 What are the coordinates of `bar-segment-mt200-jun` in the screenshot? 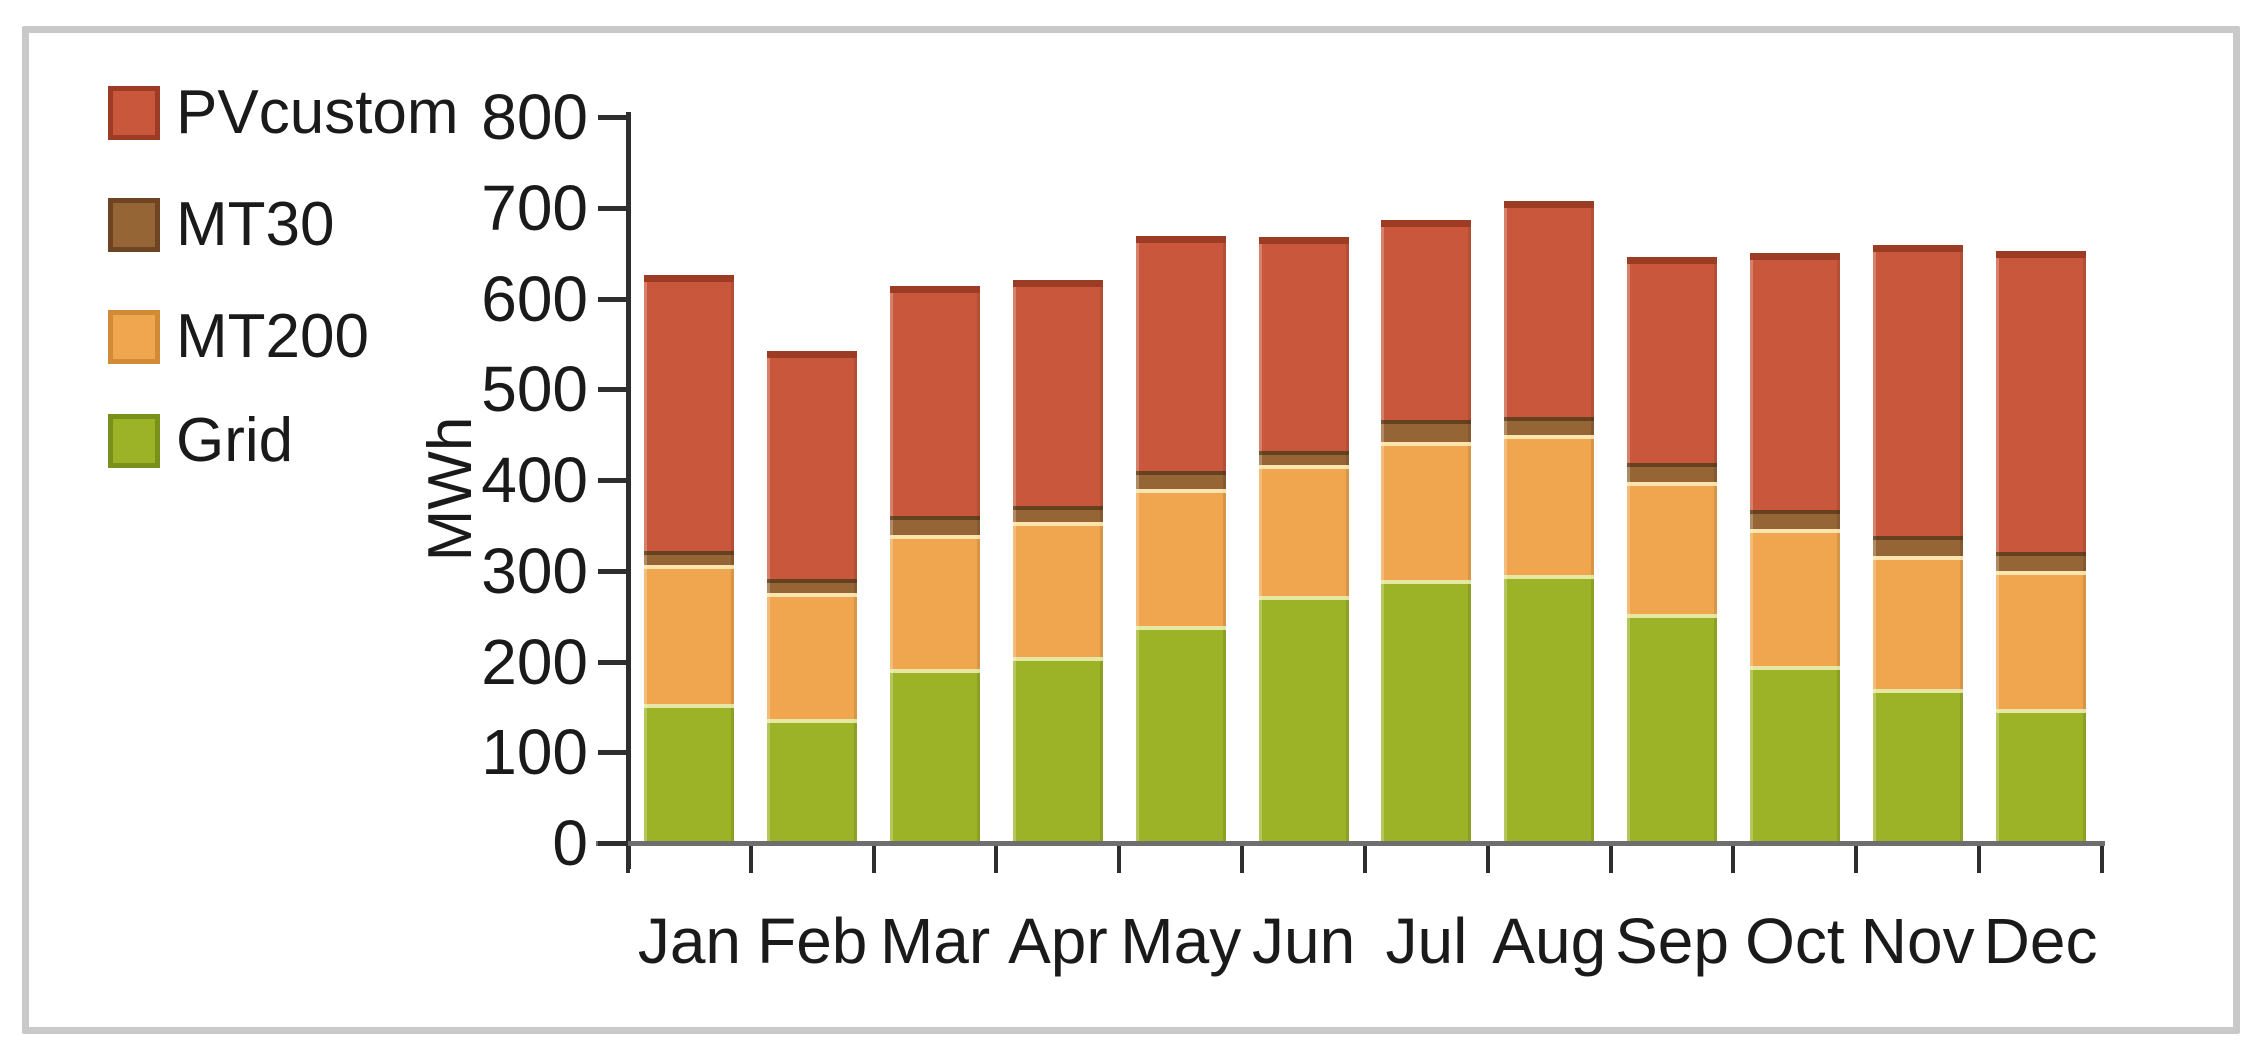 It's located at (1303, 530).